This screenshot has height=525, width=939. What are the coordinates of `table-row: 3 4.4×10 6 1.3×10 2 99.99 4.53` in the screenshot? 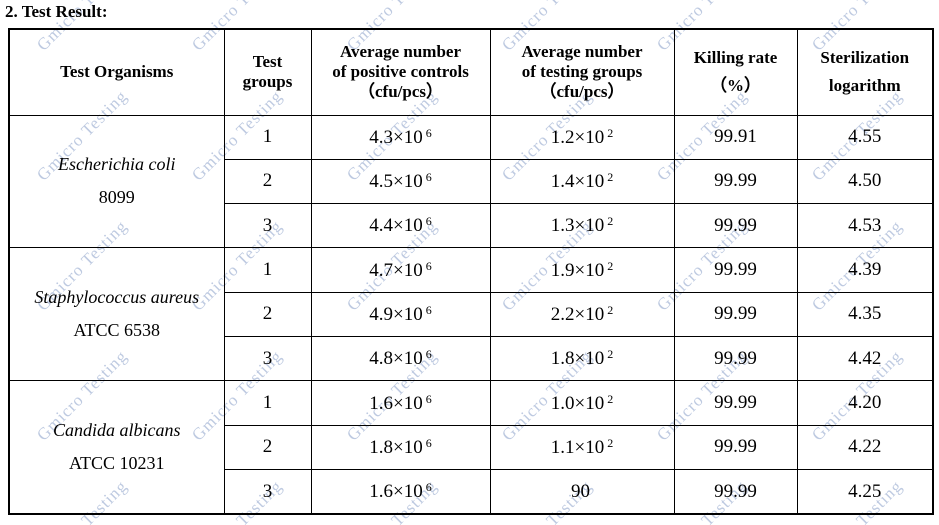 It's located at (471, 226).